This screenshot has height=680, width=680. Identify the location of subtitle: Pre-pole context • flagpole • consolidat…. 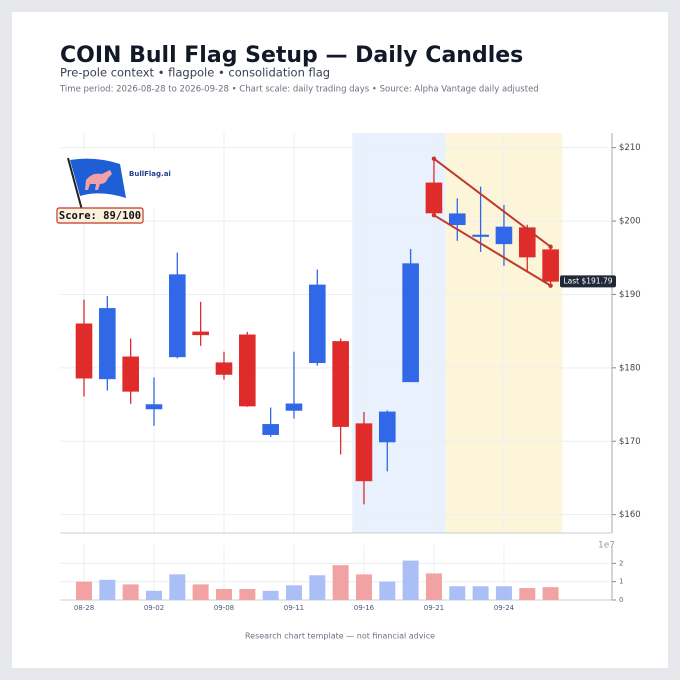
(195, 73).